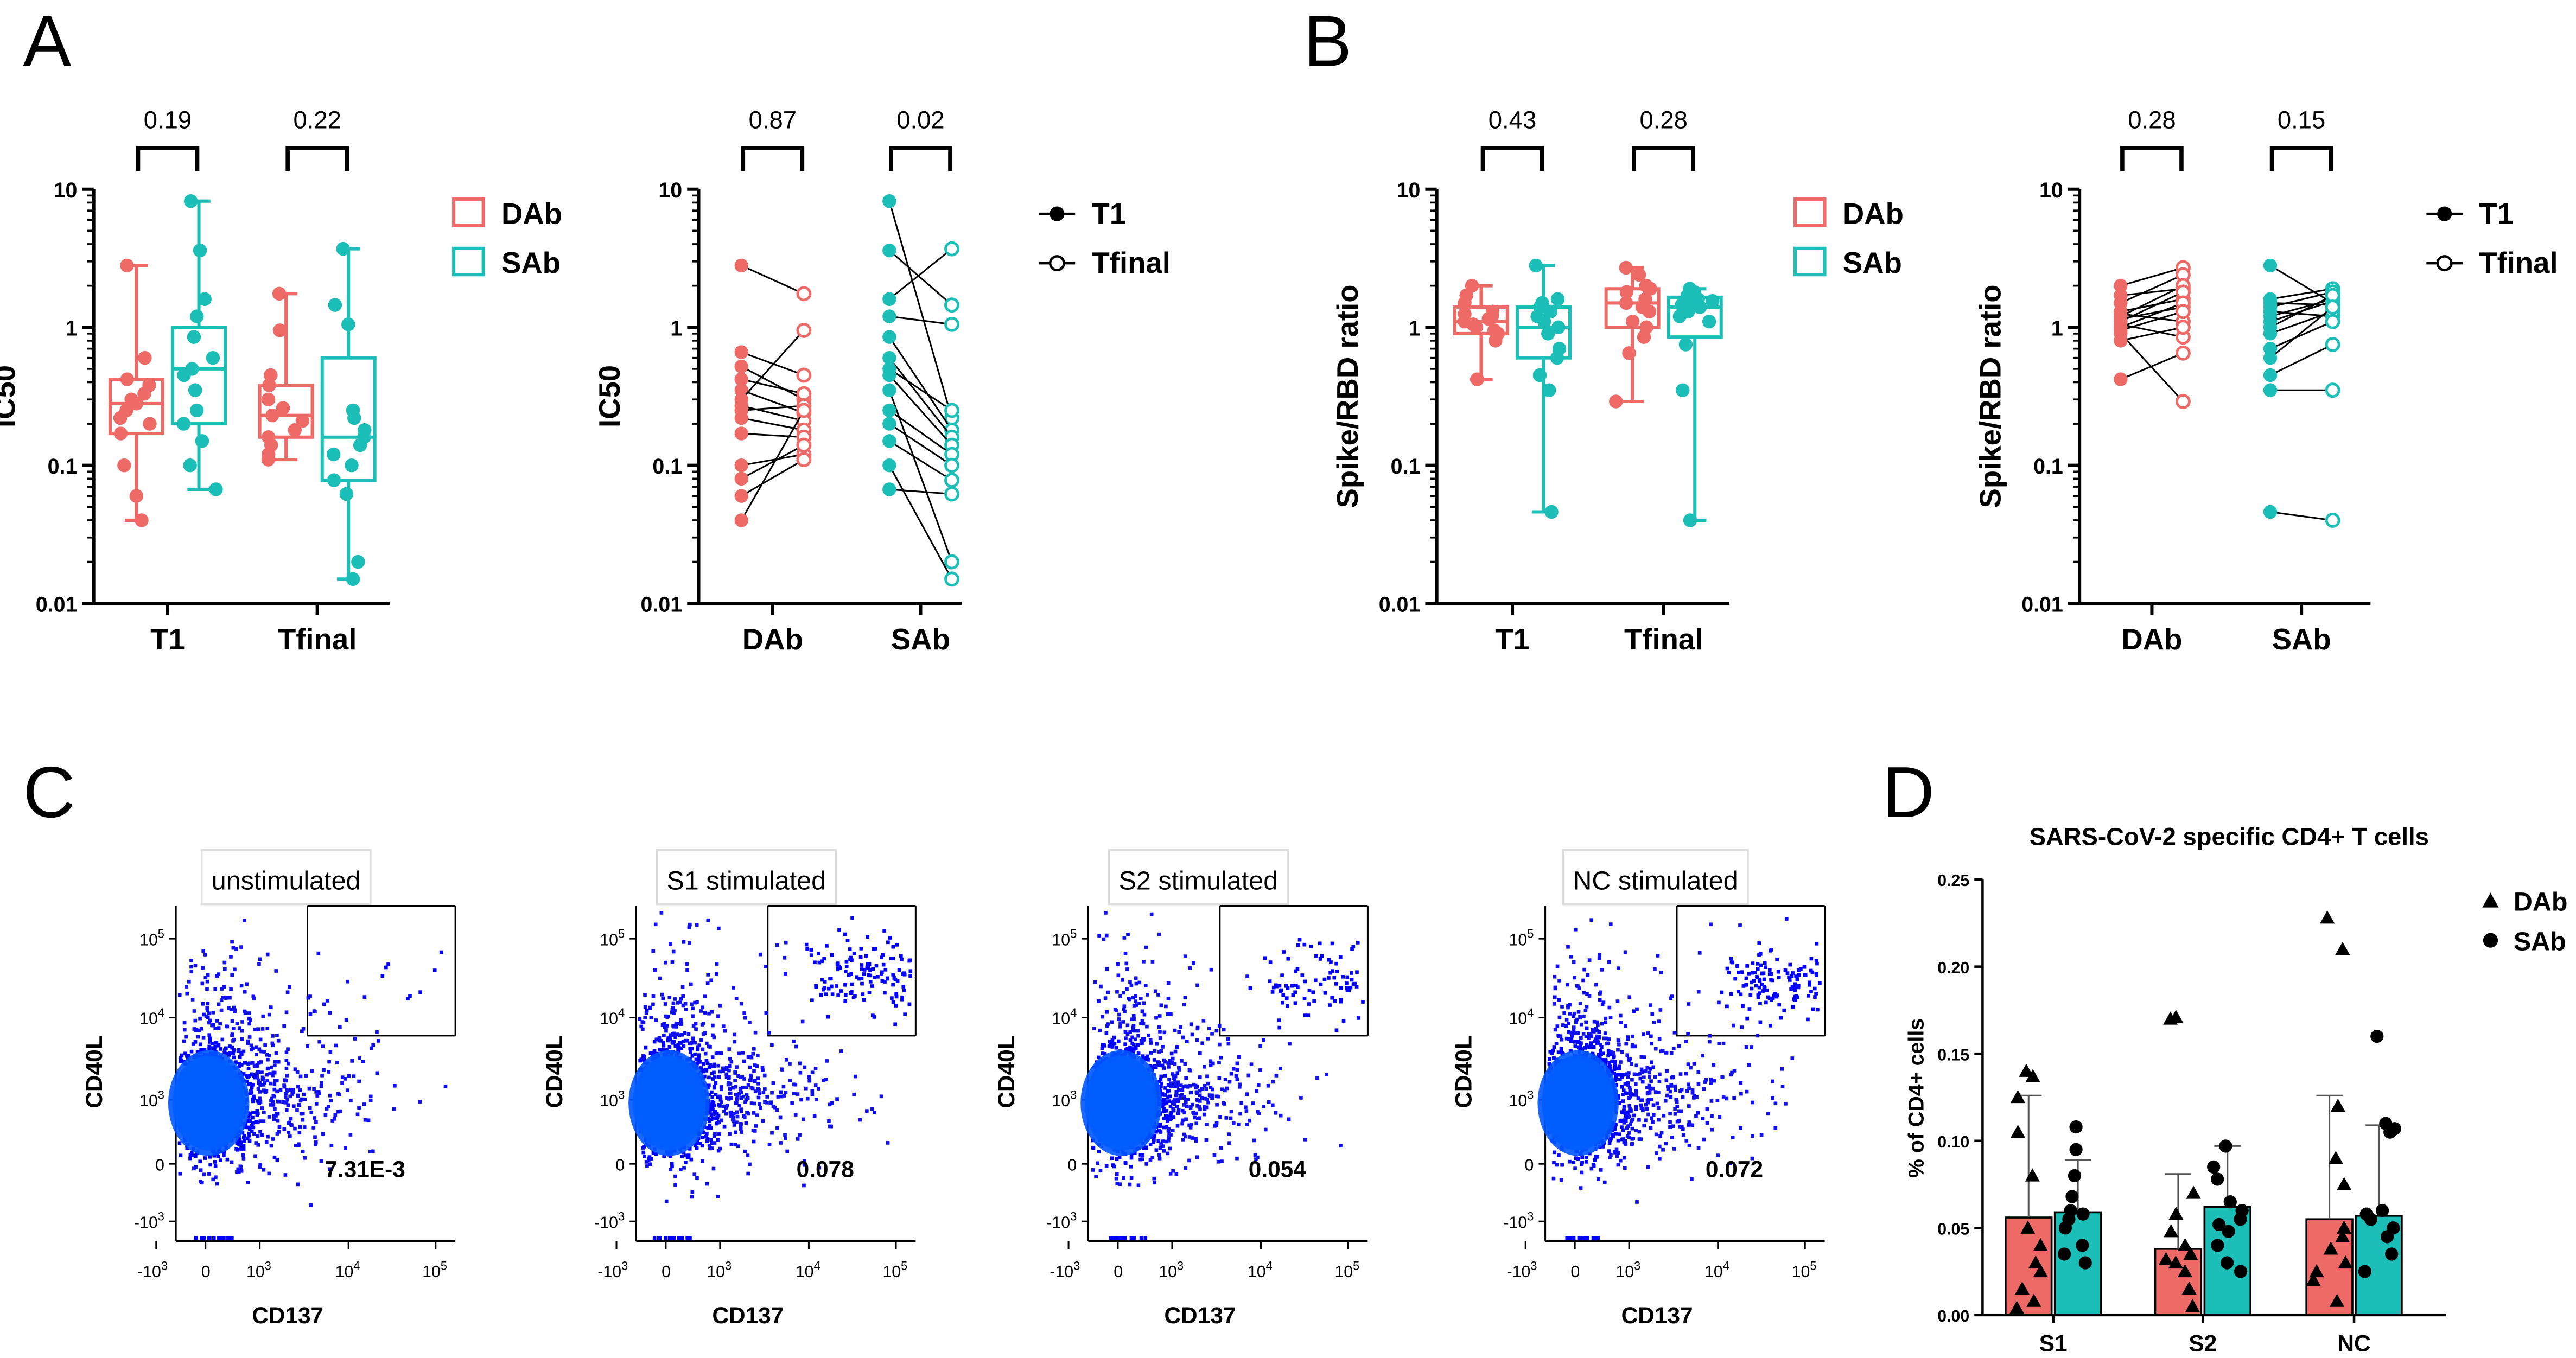  Describe the element at coordinates (920, 390) in the screenshot. I see `paired-group-sab` at that location.